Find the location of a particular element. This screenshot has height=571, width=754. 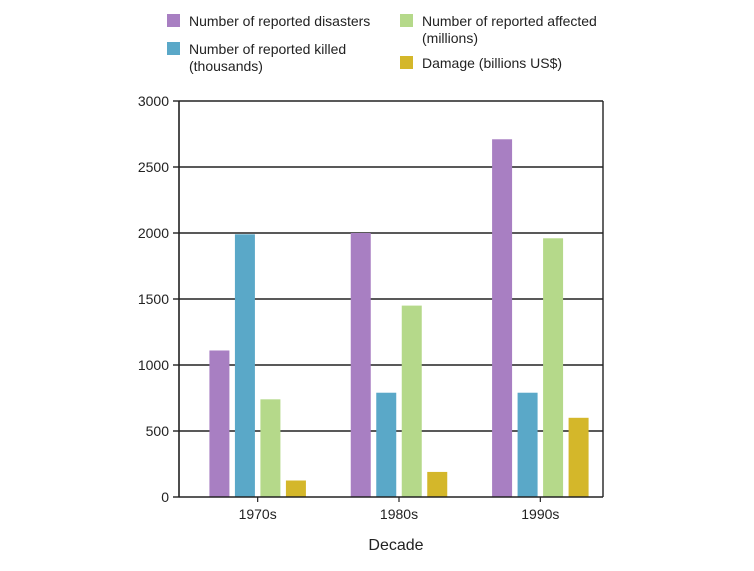

legend-label: Number of reported affected is located at coordinates (509, 21).